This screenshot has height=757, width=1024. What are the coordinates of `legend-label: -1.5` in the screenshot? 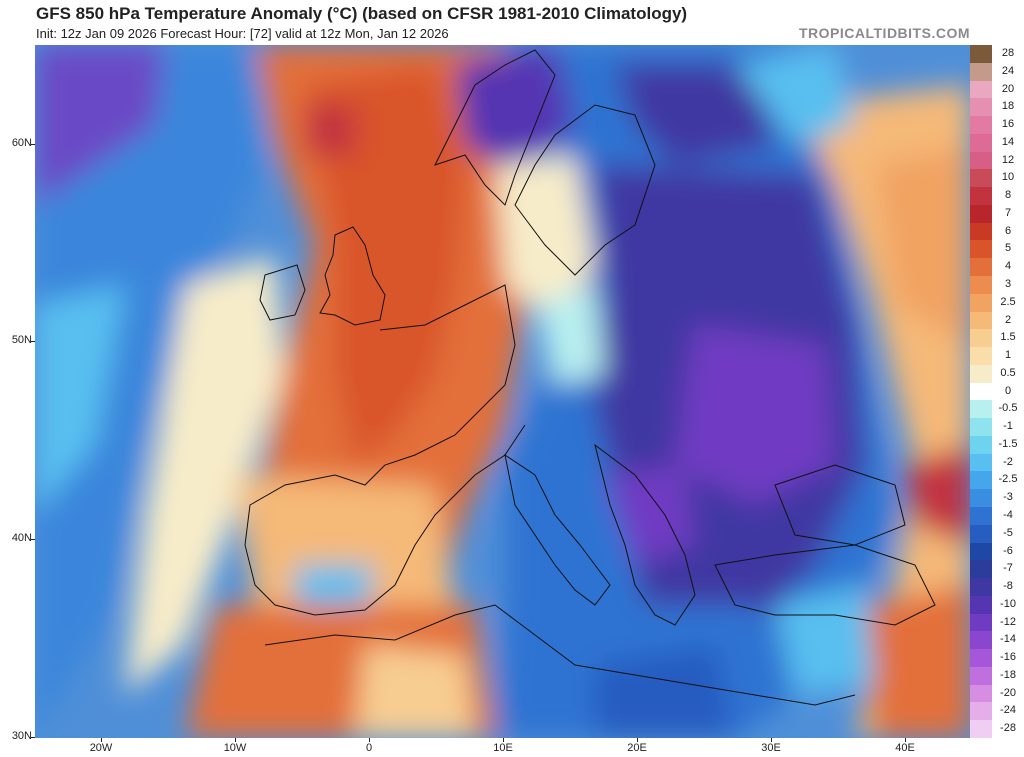 It's located at (1008, 443).